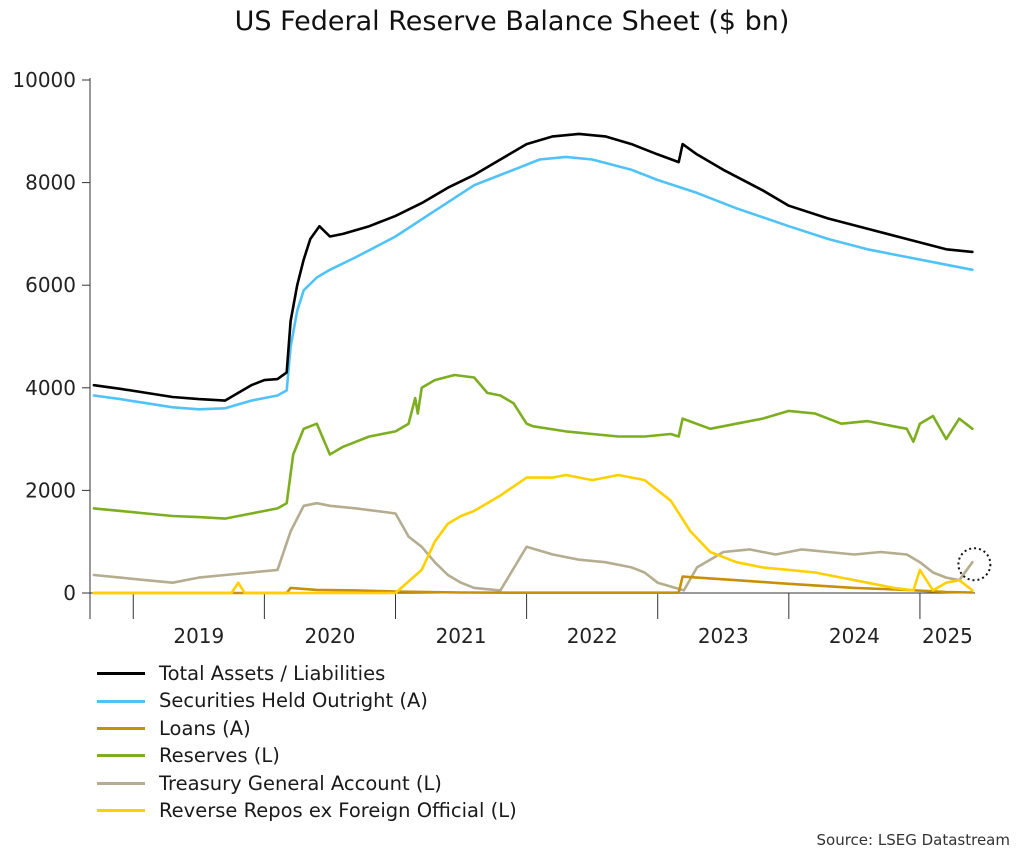 This screenshot has height=857, width=1024. What do you see at coordinates (913, 840) in the screenshot?
I see `source-note: Source: LSEG Datastream` at bounding box center [913, 840].